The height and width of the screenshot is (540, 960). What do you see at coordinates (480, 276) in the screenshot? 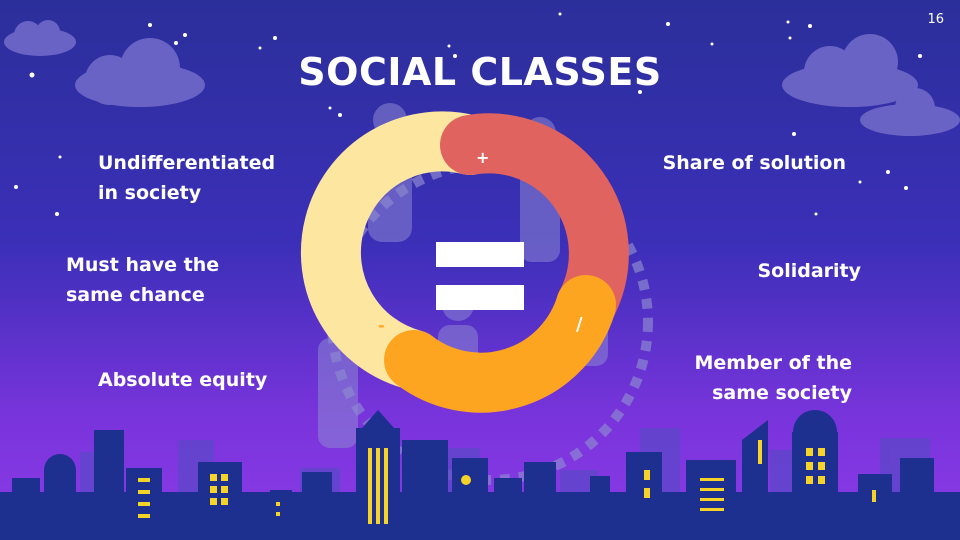
I see `equals-icon` at bounding box center [480, 276].